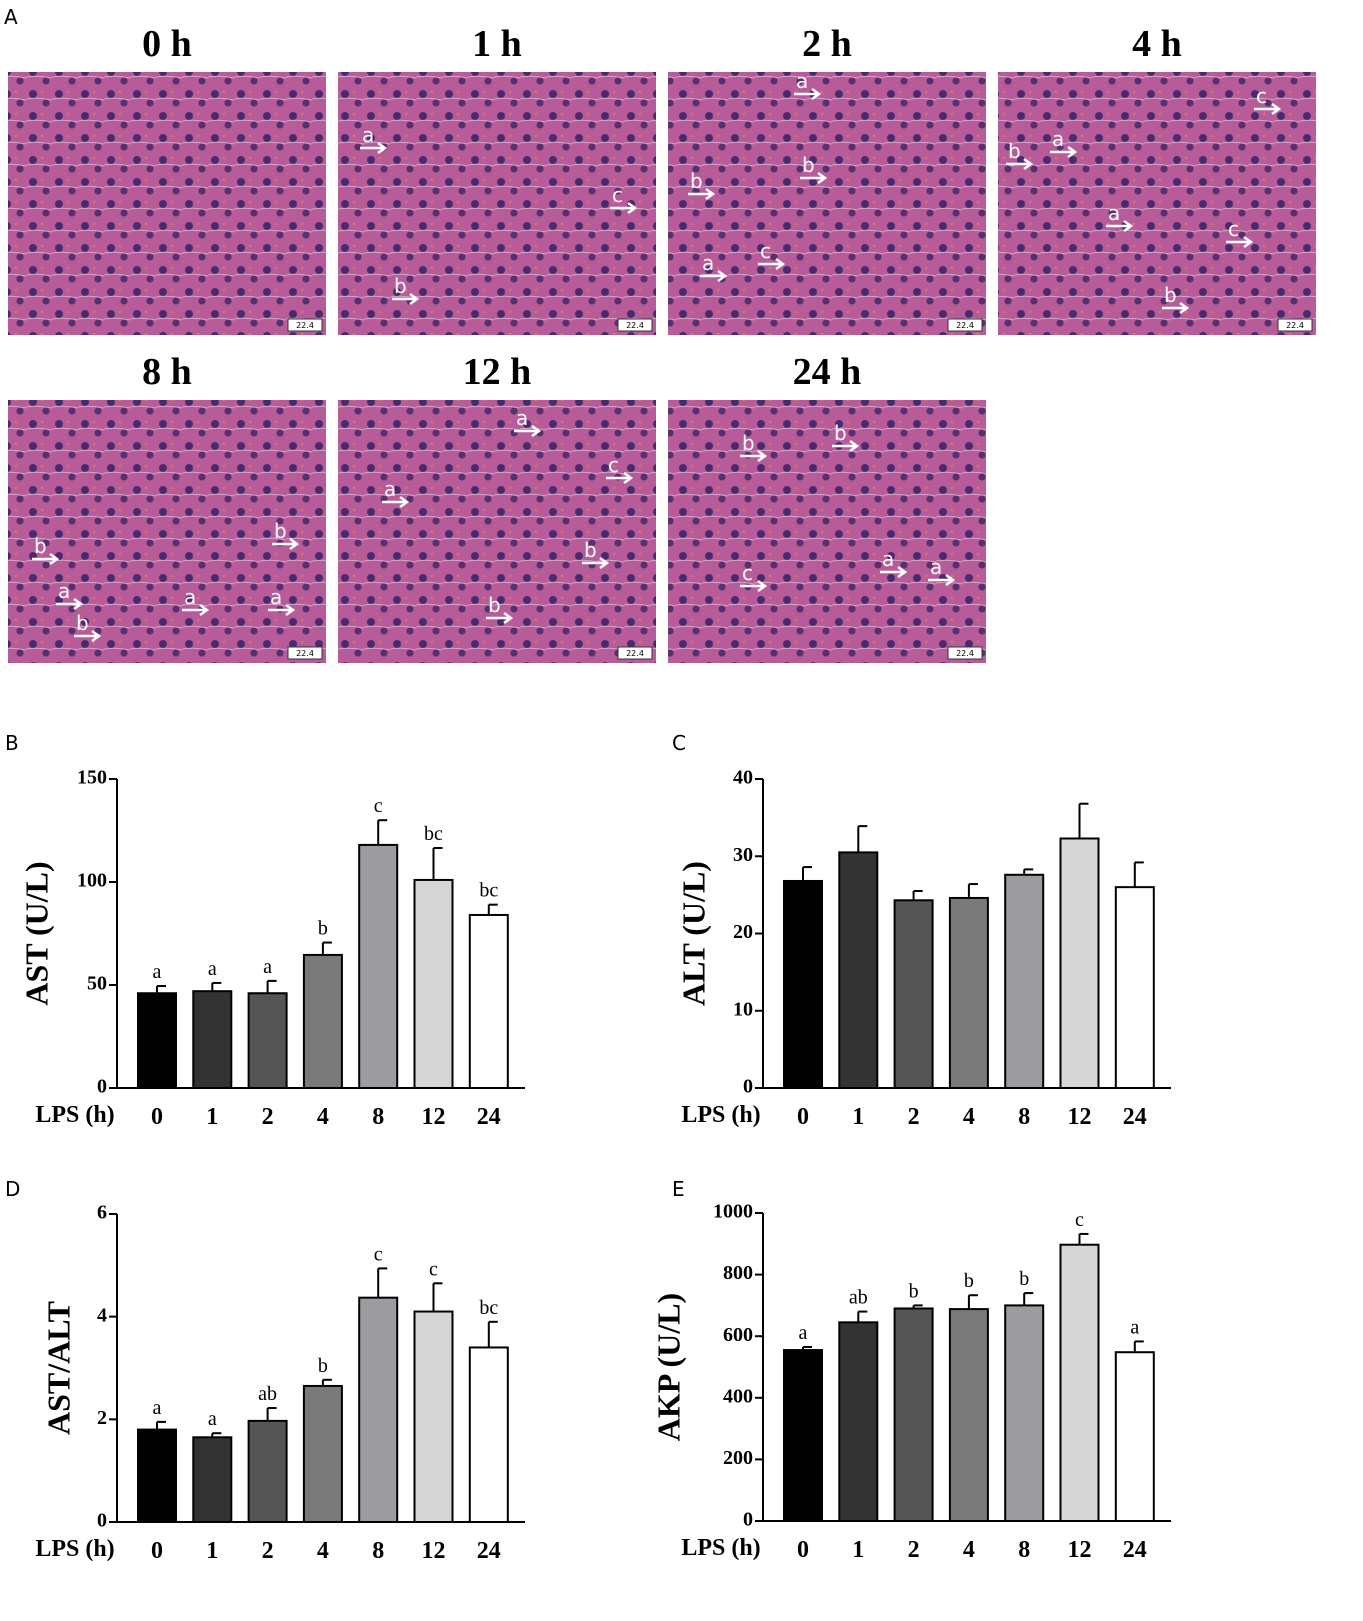  I want to click on y-axis-label: AST (U/L), so click(36, 933).